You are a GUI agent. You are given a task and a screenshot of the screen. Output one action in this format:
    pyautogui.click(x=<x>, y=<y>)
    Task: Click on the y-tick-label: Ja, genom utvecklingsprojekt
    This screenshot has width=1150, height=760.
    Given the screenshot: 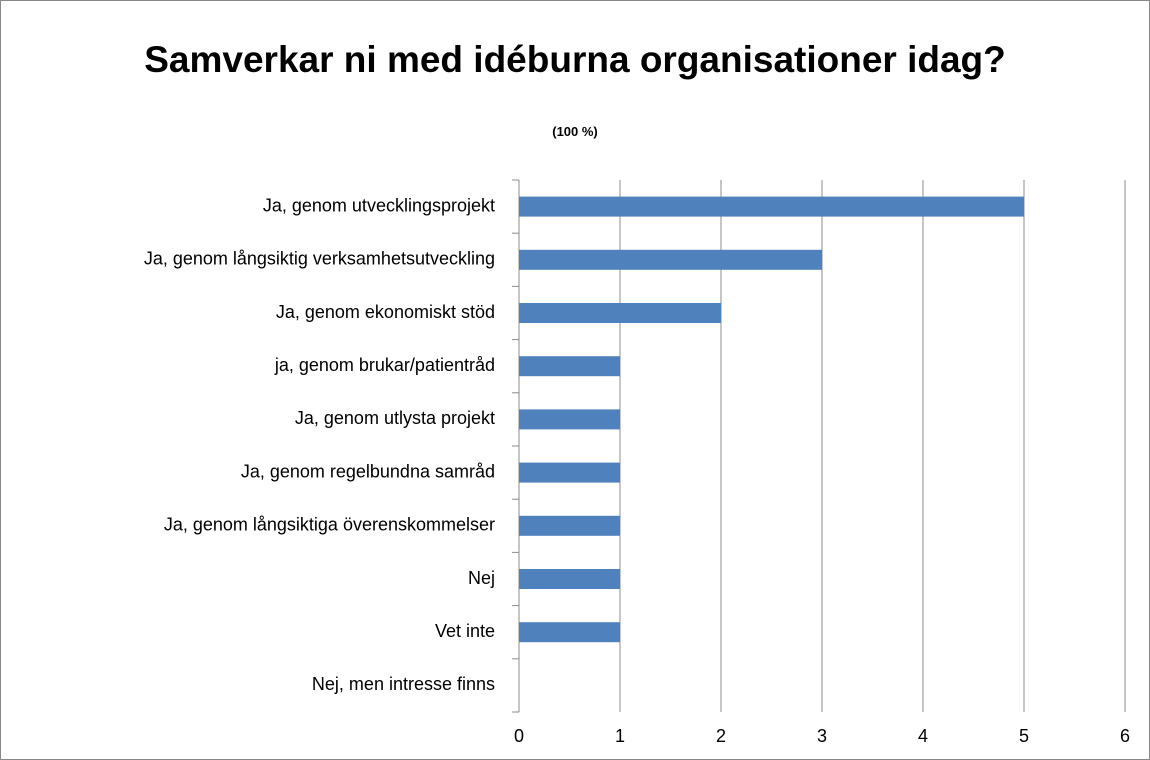 What is the action you would take?
    pyautogui.click(x=379, y=205)
    